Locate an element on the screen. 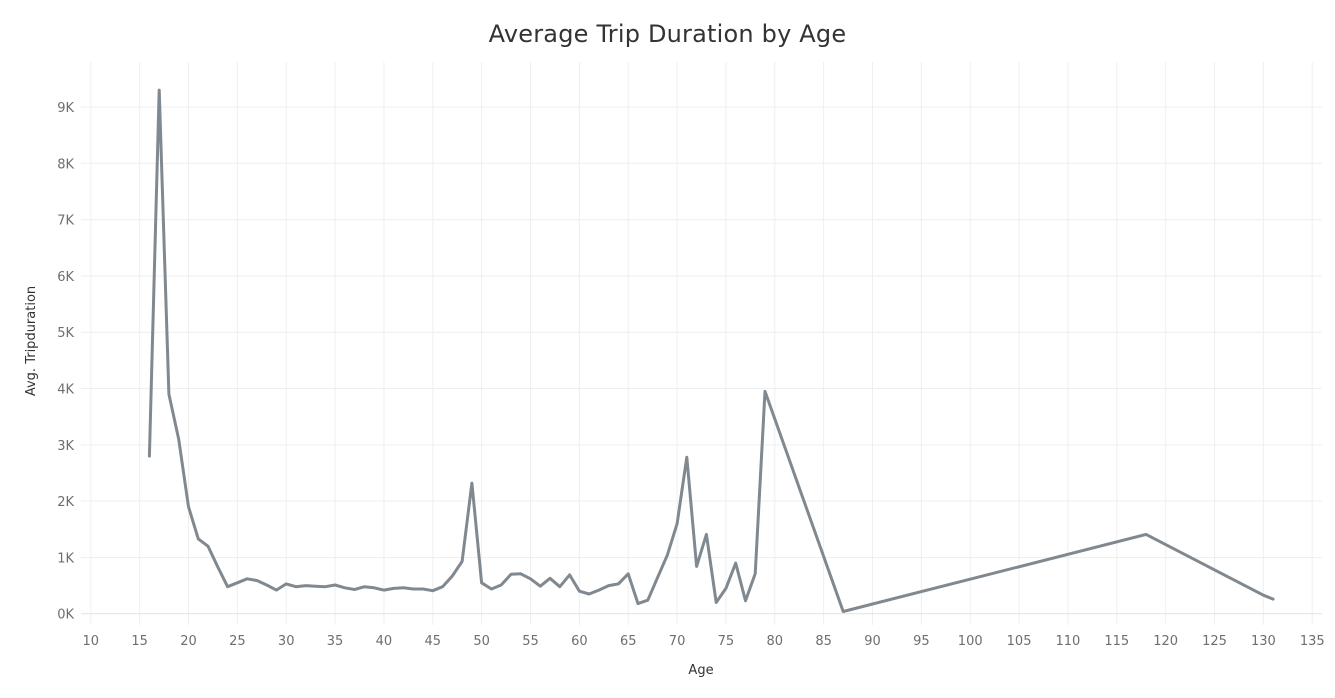 The image size is (1335, 698). x-tick-label: 125 is located at coordinates (1214, 641).